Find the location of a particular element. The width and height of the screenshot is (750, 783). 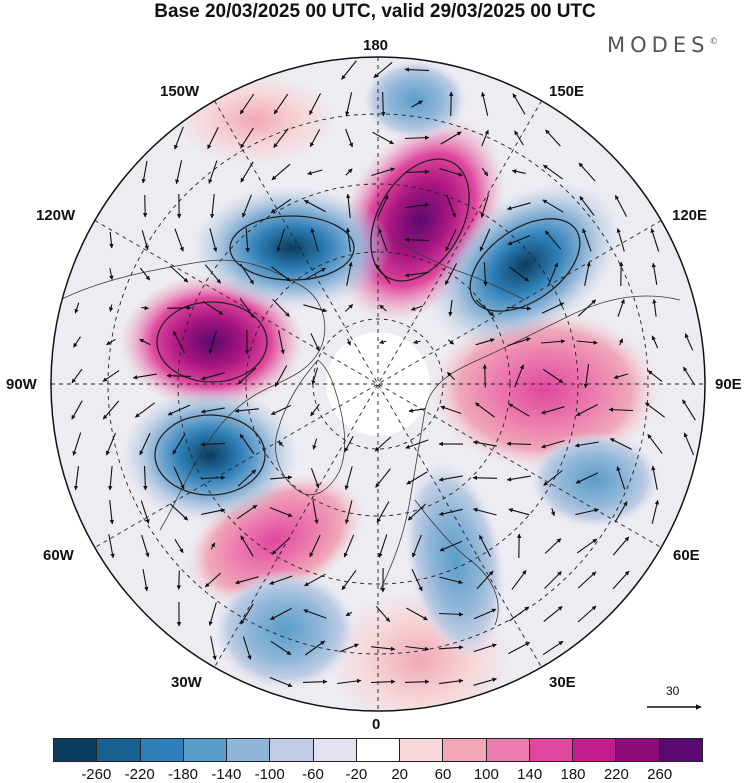

colorbar-tick-label: -220 is located at coordinates (139, 774).